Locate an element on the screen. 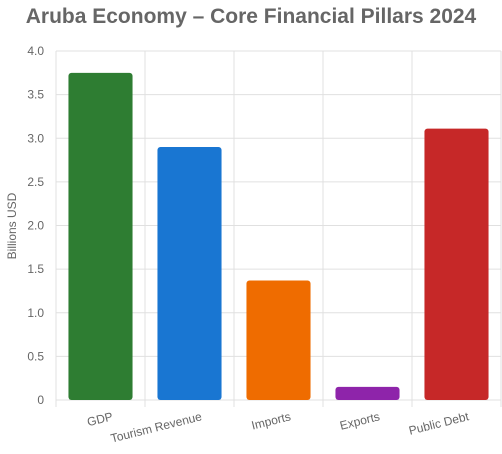 The height and width of the screenshot is (454, 502). y-tick-label: 2.0 is located at coordinates (35, 226).